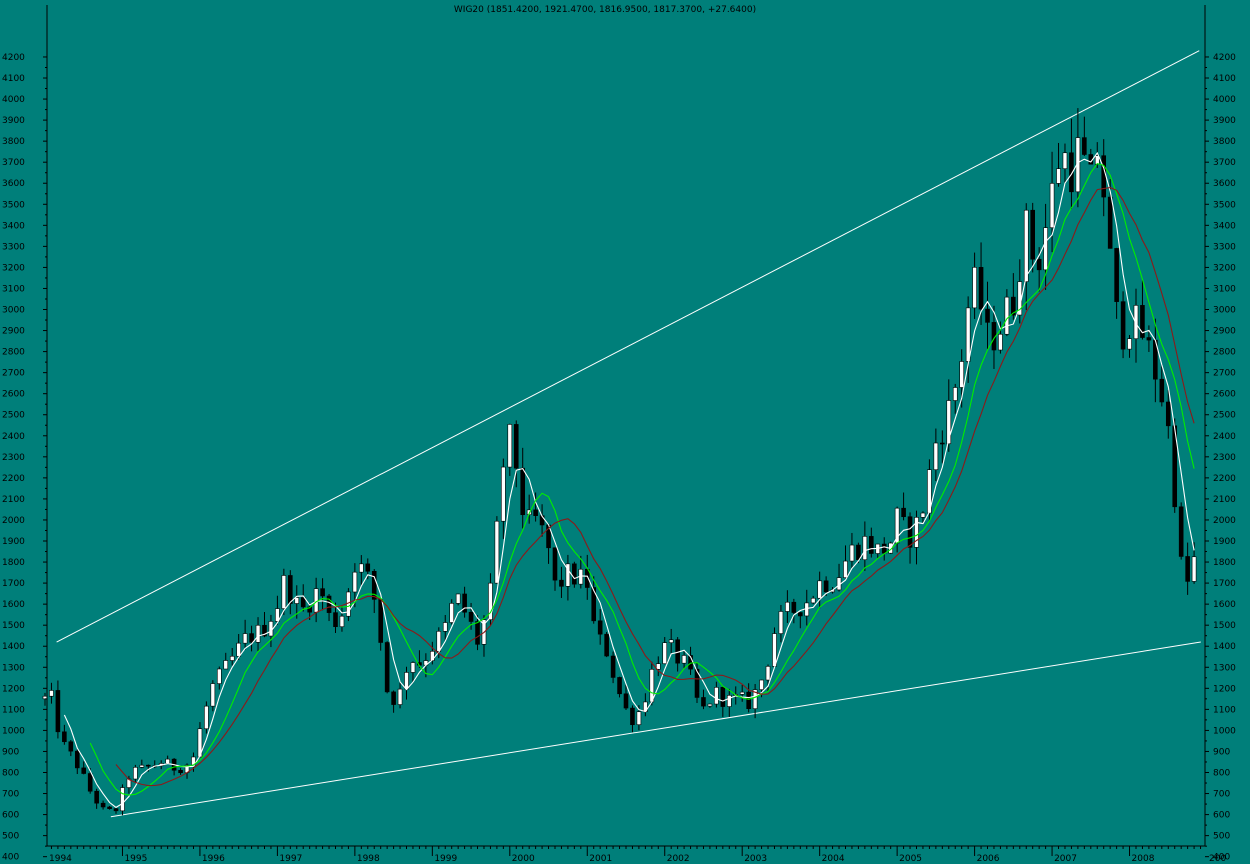 This screenshot has width=1250, height=864. What do you see at coordinates (1224, 731) in the screenshot?
I see `y-tick-label-right: 1000` at bounding box center [1224, 731].